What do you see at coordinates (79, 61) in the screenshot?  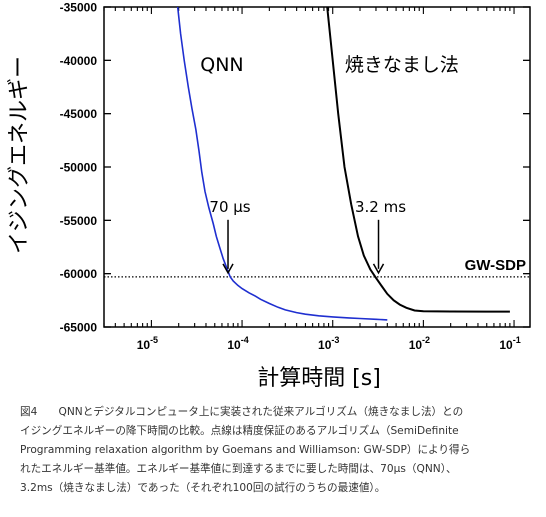 I see `y-tick-label: -40000` at bounding box center [79, 61].